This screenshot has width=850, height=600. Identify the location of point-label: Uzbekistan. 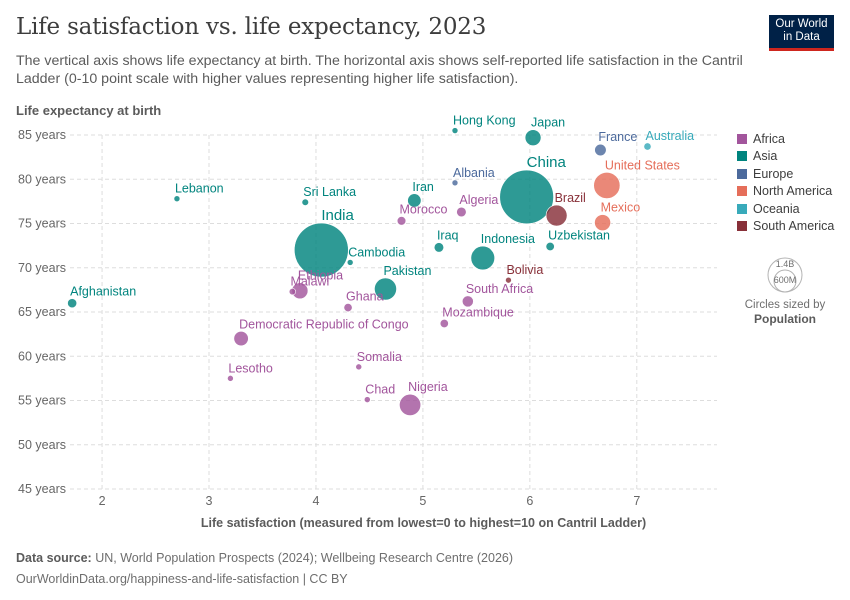
(579, 235).